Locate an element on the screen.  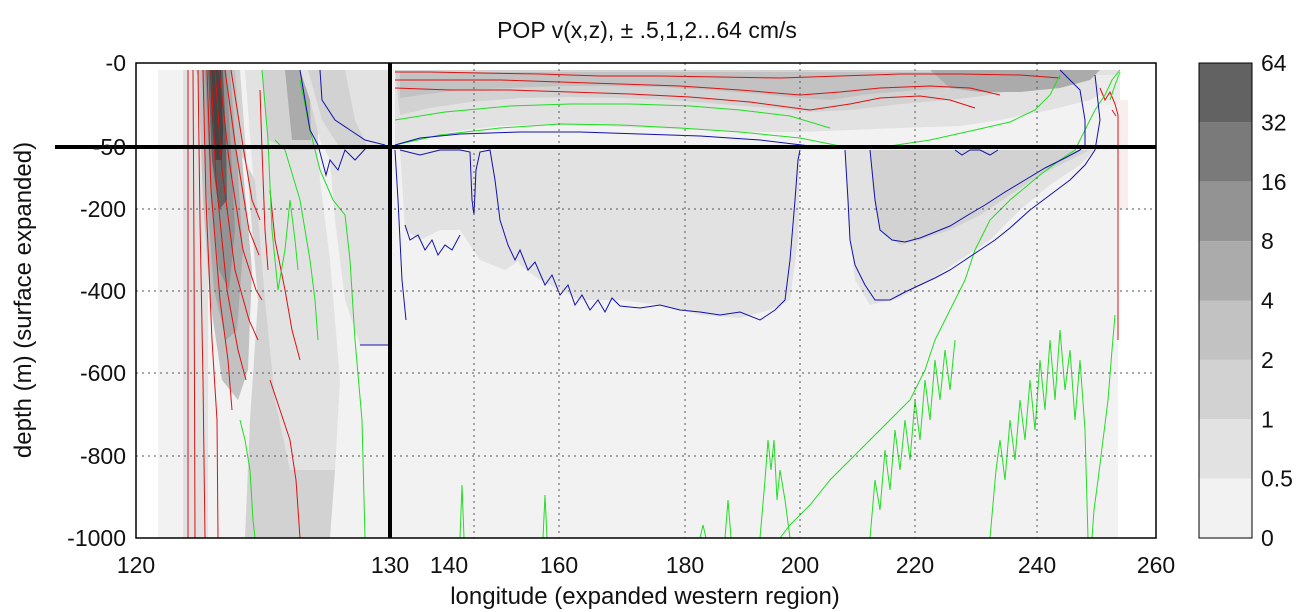
y-tick-label: -200 is located at coordinates (103, 209).